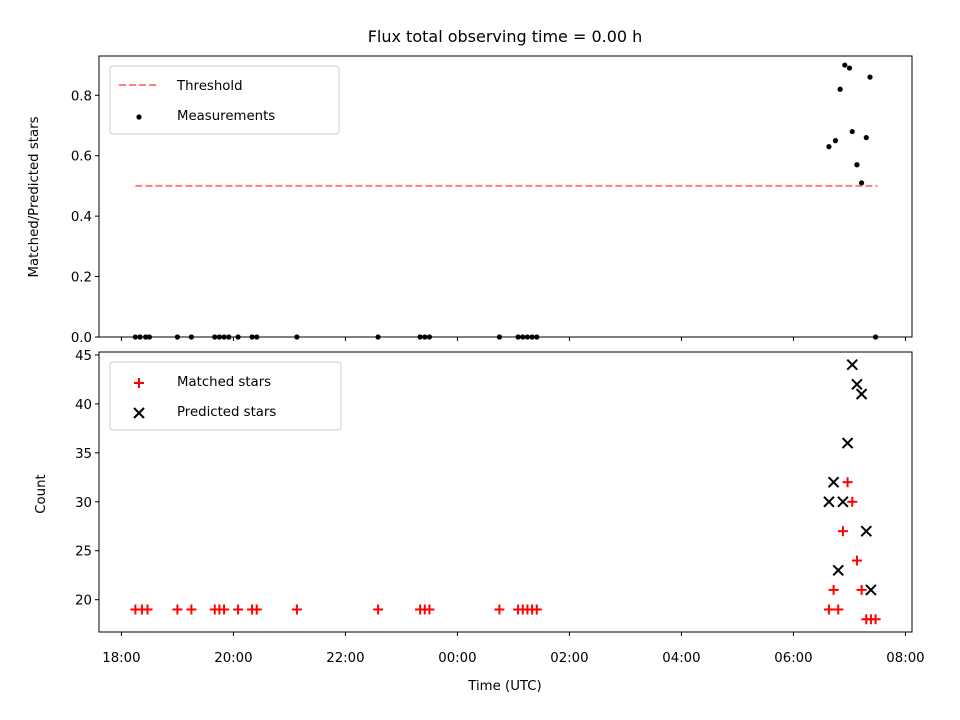 The width and height of the screenshot is (960, 720). I want to click on bottom-legend-marker-1-b, so click(139, 413).